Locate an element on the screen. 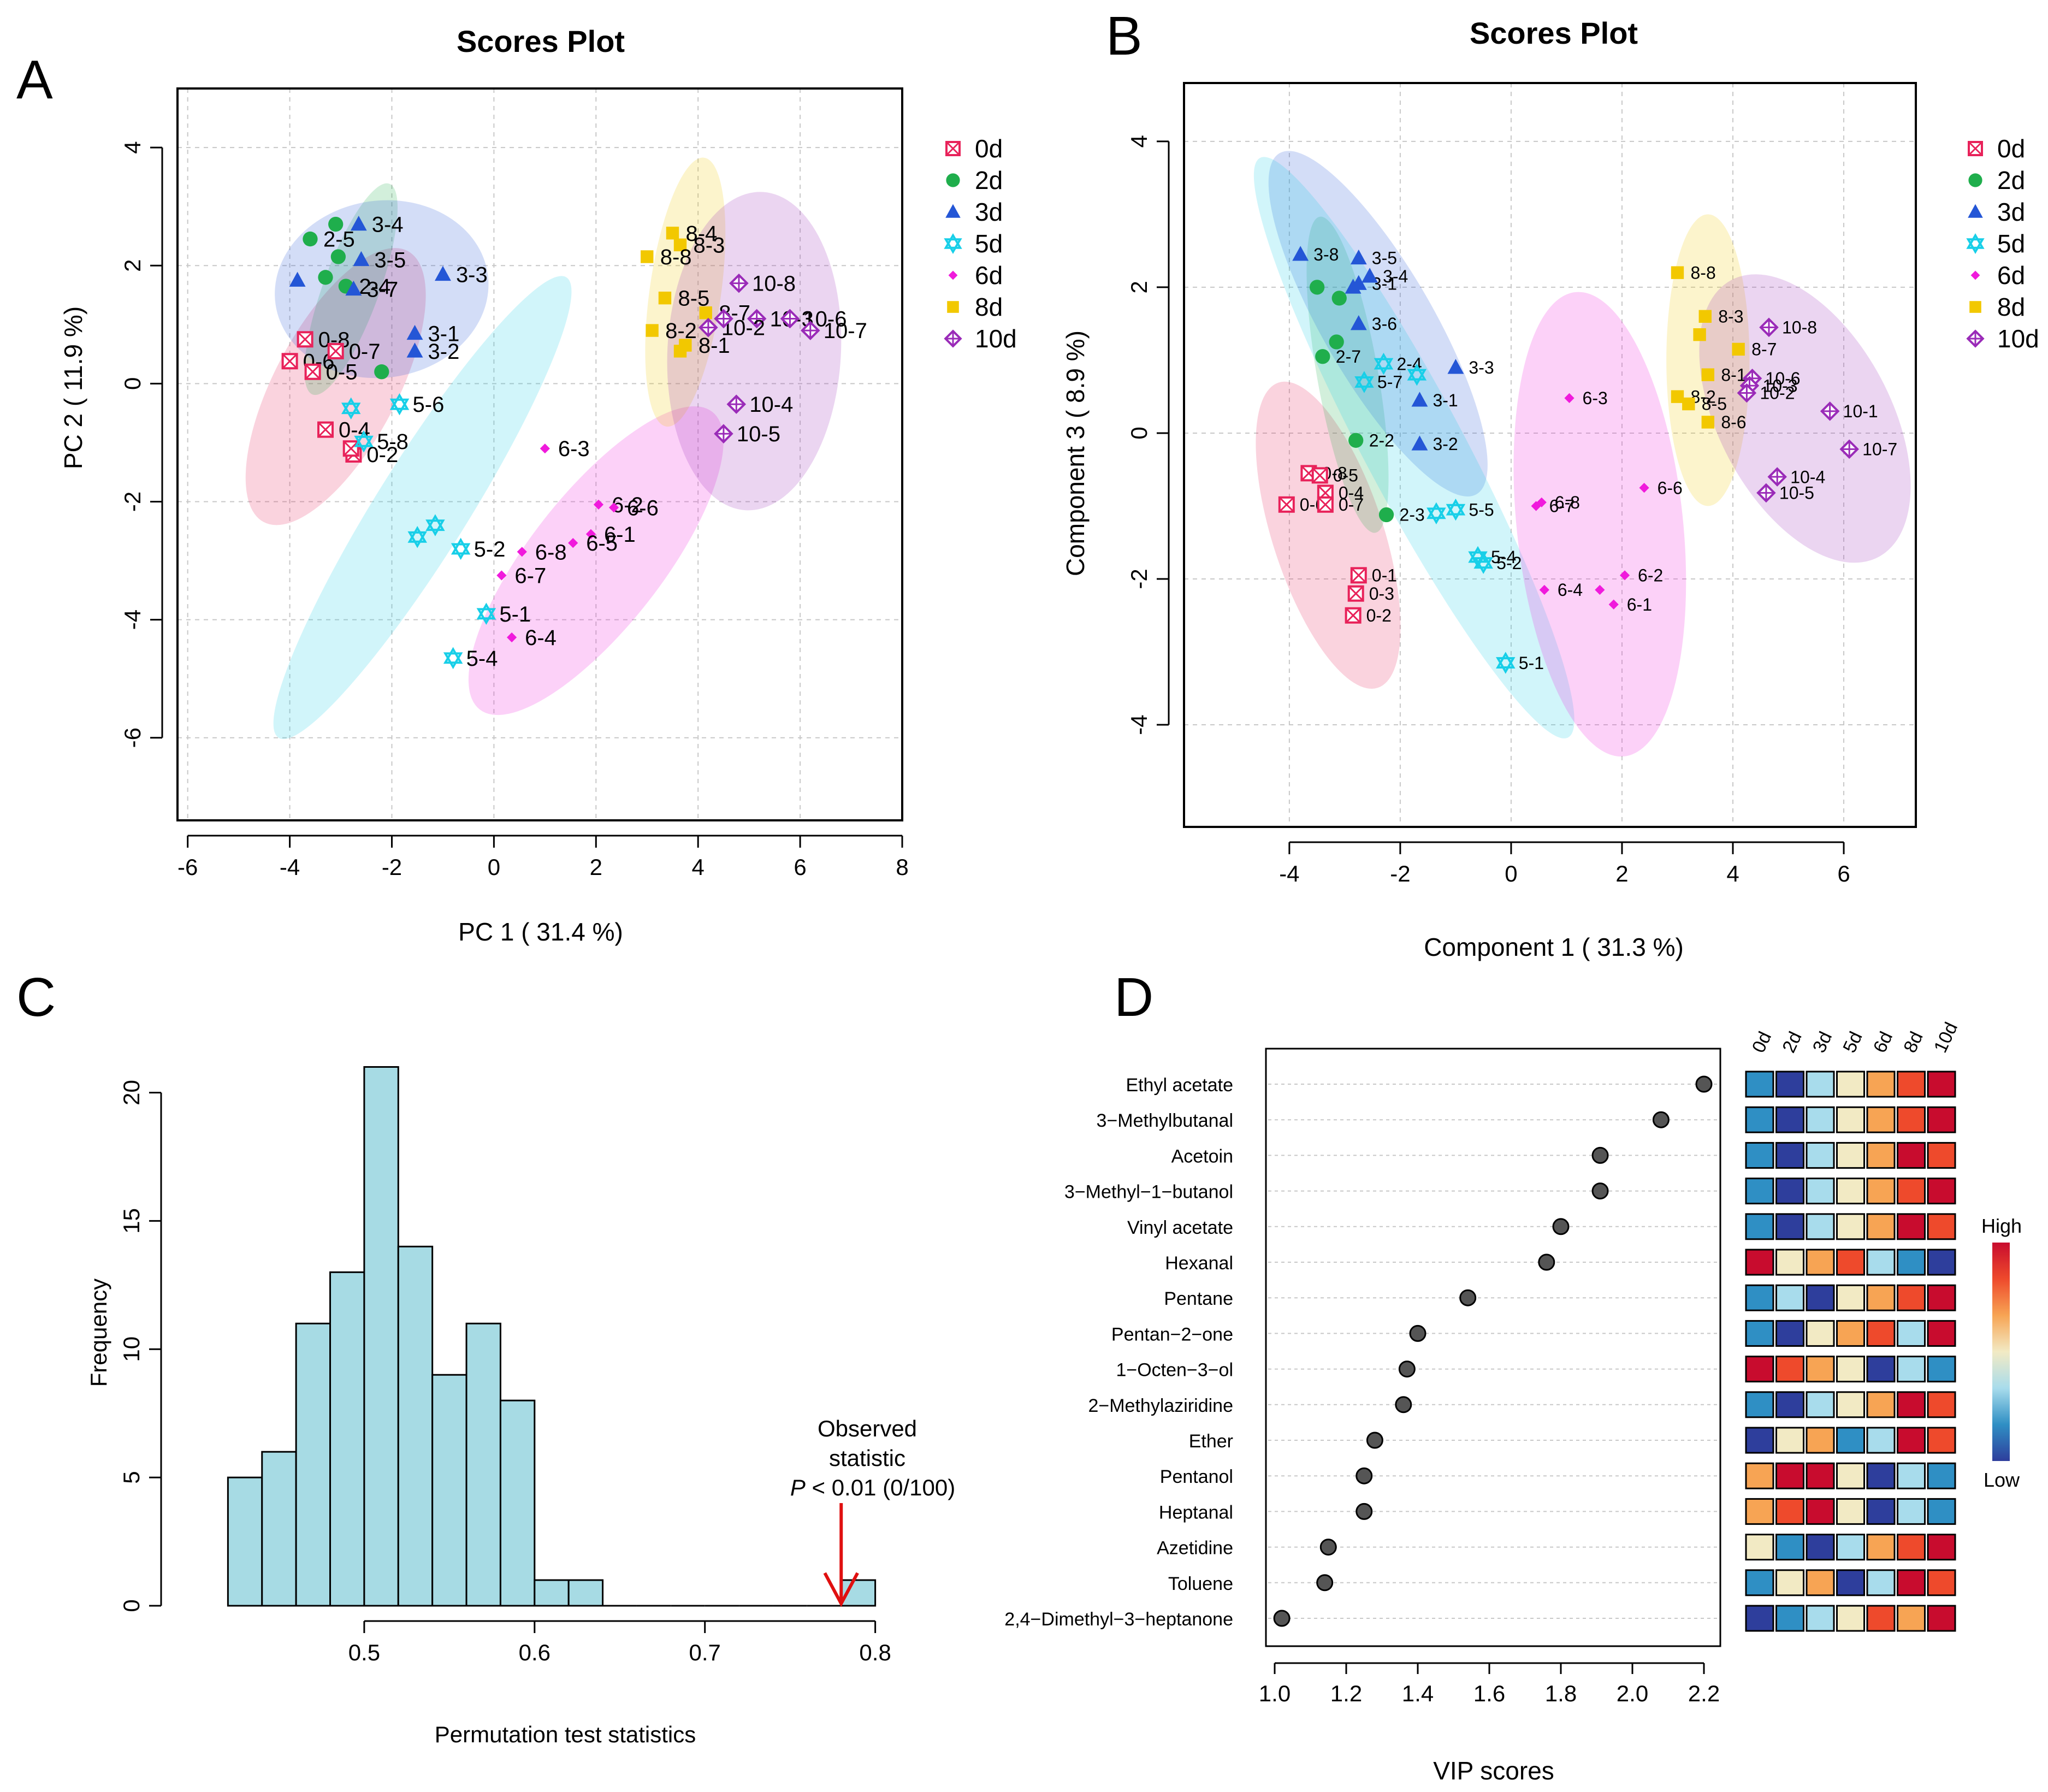 The height and width of the screenshot is (1792, 2048). compound-label: Vinyl acetate is located at coordinates (1180, 1227).